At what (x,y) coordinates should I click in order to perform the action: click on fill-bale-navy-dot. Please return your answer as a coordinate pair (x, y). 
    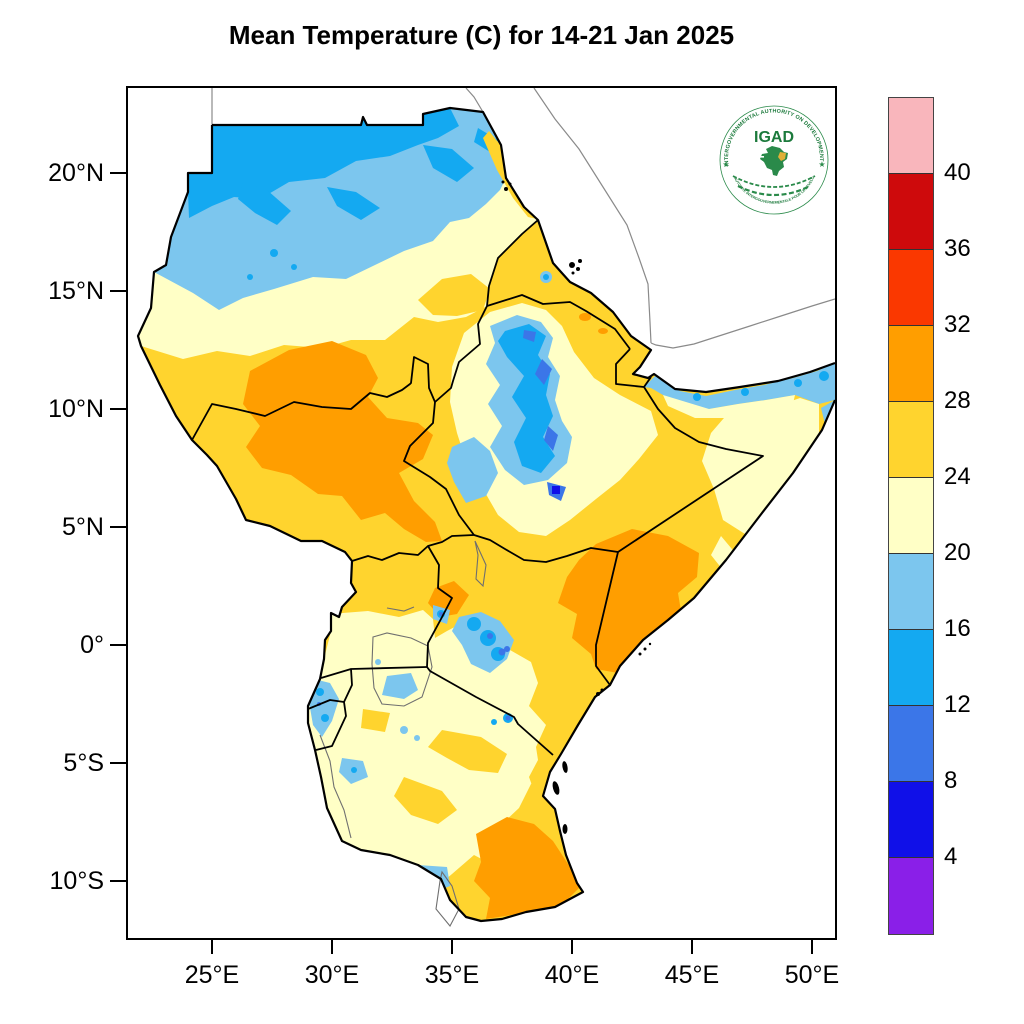
    Looking at the image, I should click on (556, 490).